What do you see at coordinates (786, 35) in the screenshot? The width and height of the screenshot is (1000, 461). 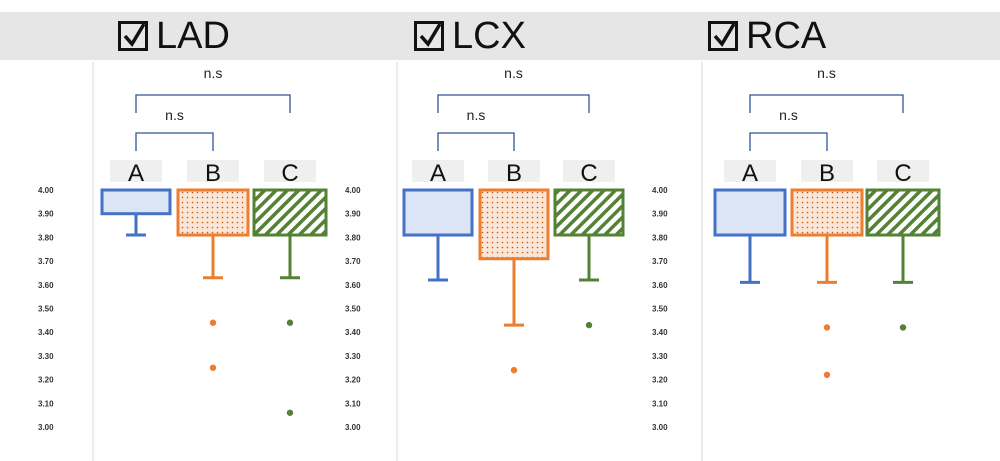 I see `panel-title-text: RCA` at bounding box center [786, 35].